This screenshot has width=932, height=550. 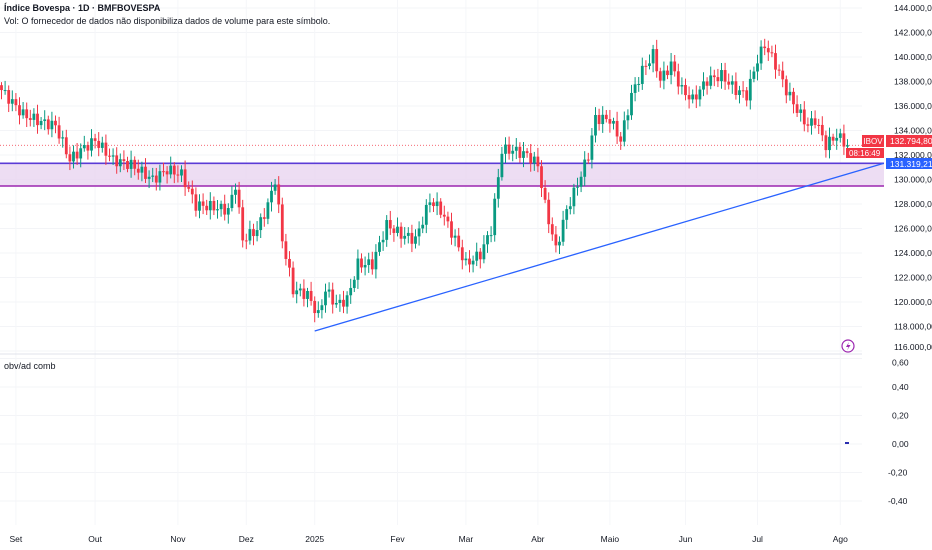 What do you see at coordinates (757, 539) in the screenshot?
I see `time-tick: Jul` at bounding box center [757, 539].